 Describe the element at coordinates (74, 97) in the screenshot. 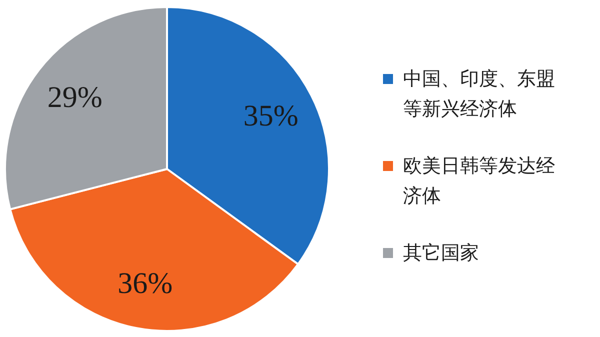

I see `data-label: 29%` at that location.